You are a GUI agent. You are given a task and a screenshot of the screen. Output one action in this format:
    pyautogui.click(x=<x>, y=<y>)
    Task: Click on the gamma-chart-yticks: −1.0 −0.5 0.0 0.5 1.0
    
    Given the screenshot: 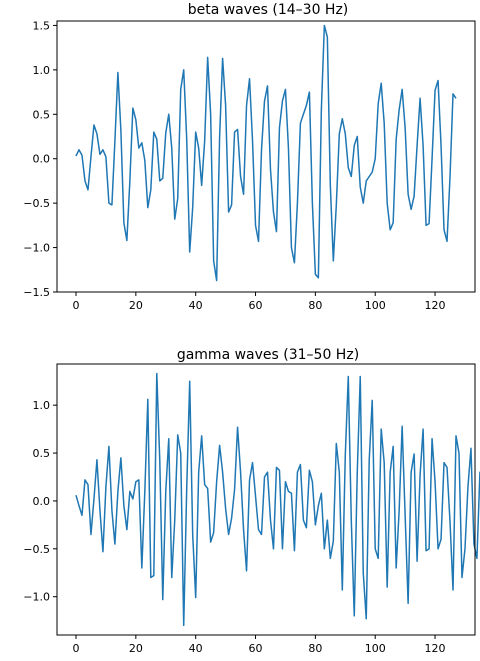 What is the action you would take?
    pyautogui.click(x=40, y=501)
    